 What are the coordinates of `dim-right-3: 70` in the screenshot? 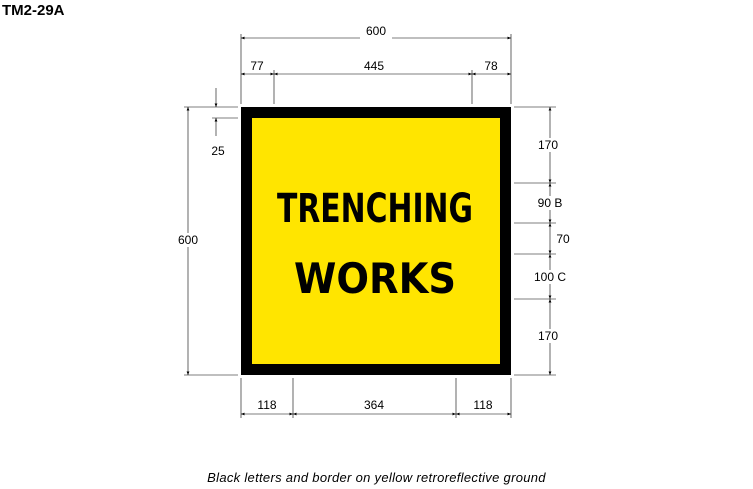 It's located at (563, 239).